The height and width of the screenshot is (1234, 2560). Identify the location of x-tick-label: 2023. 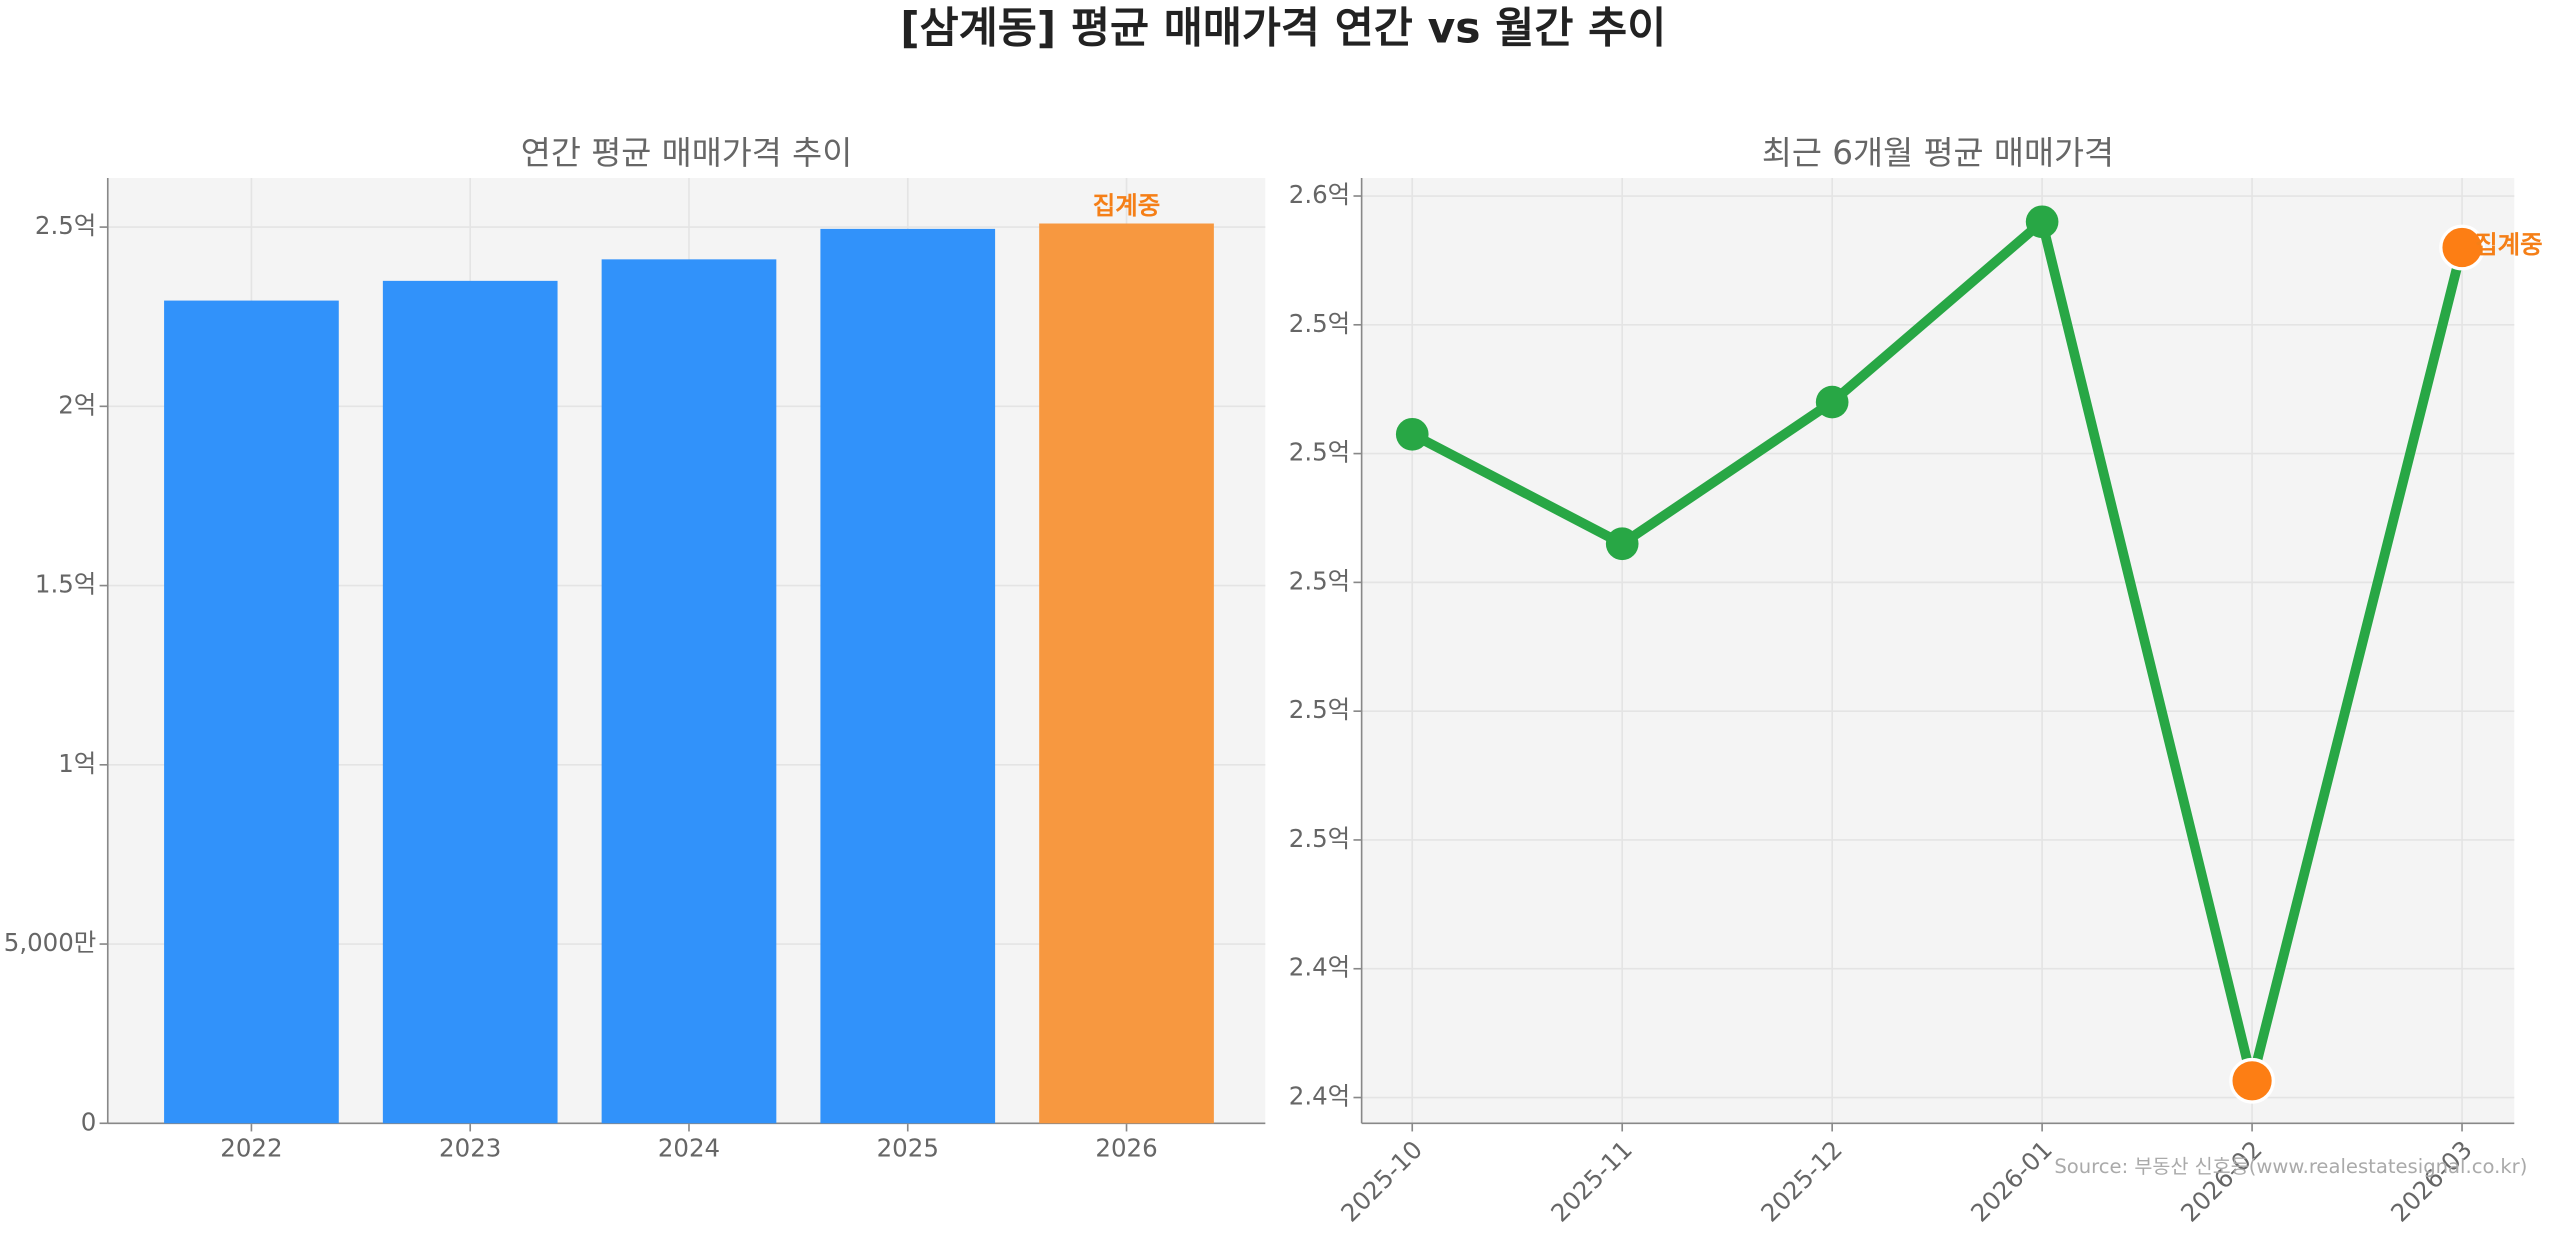
(470, 1147).